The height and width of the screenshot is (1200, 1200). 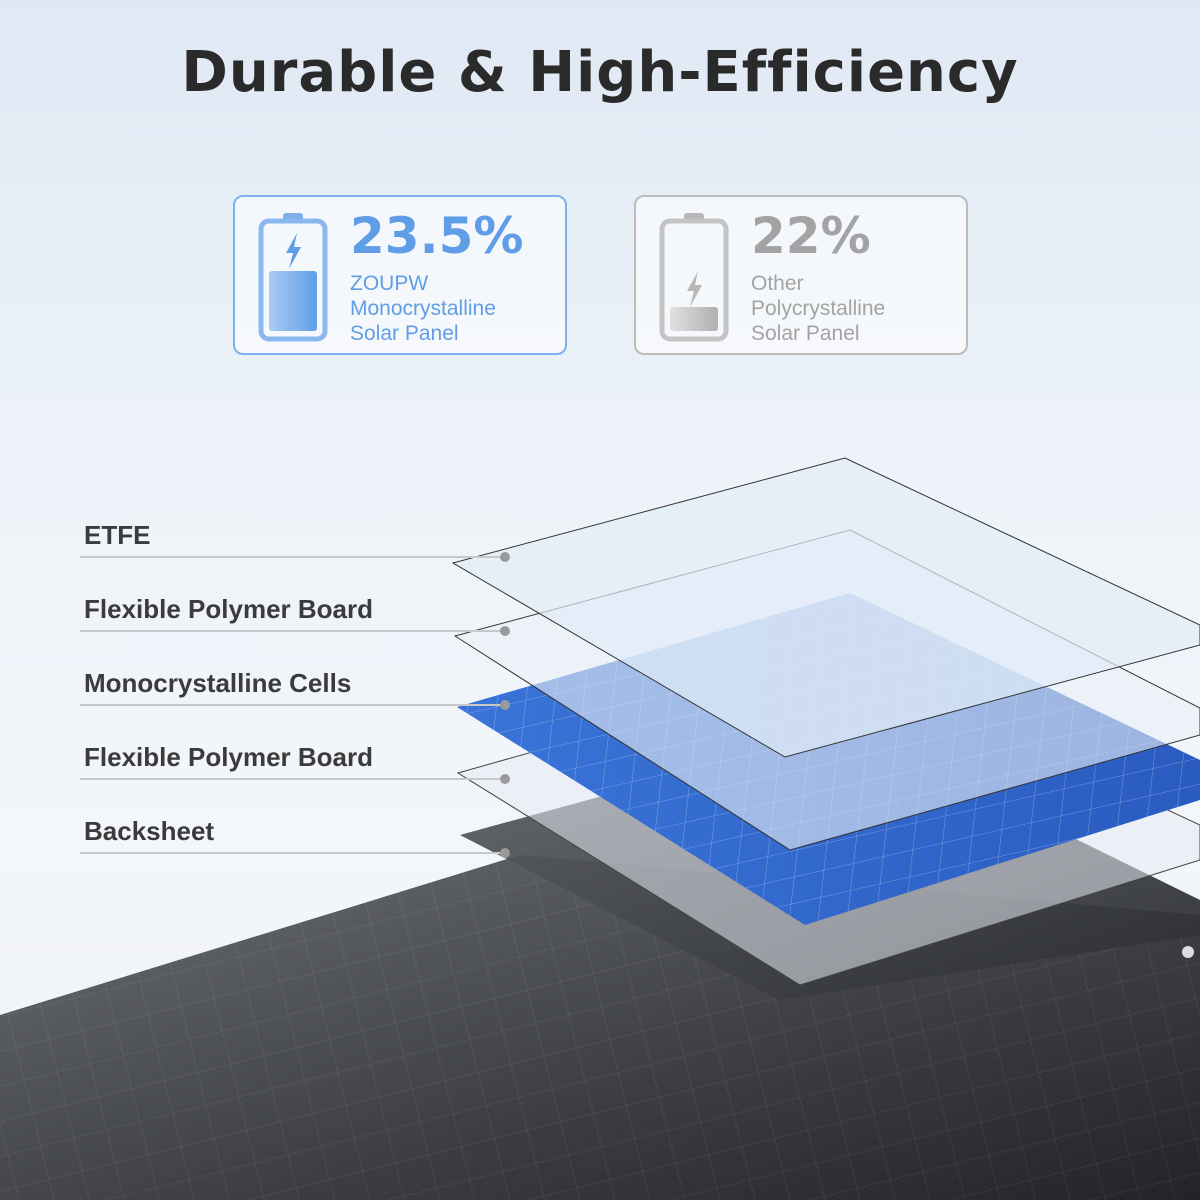 What do you see at coordinates (293, 277) in the screenshot?
I see `battery-high-icon` at bounding box center [293, 277].